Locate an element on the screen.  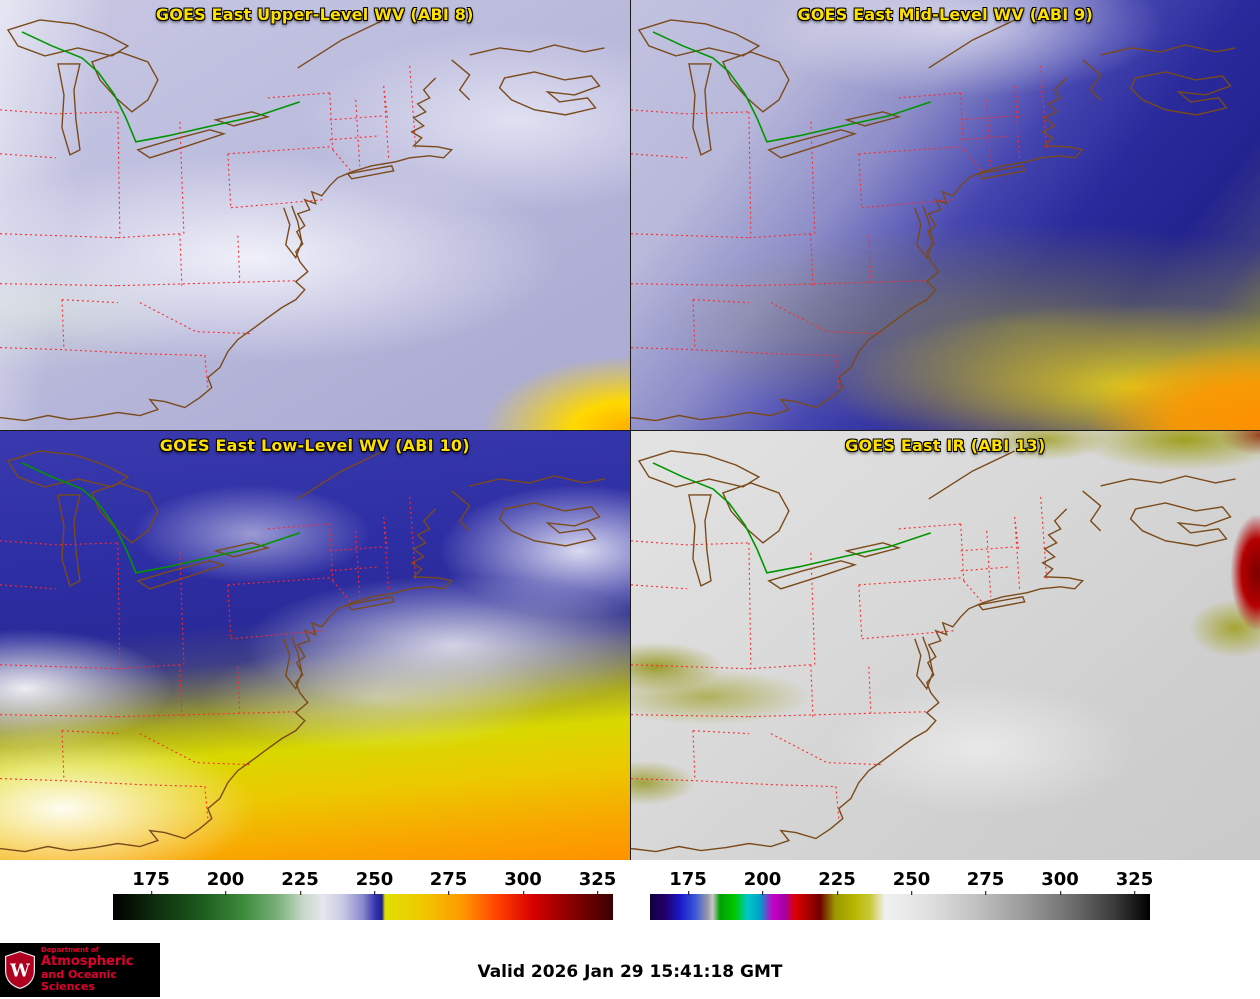
ir-colorbar-gradient is located at coordinates (900, 907).